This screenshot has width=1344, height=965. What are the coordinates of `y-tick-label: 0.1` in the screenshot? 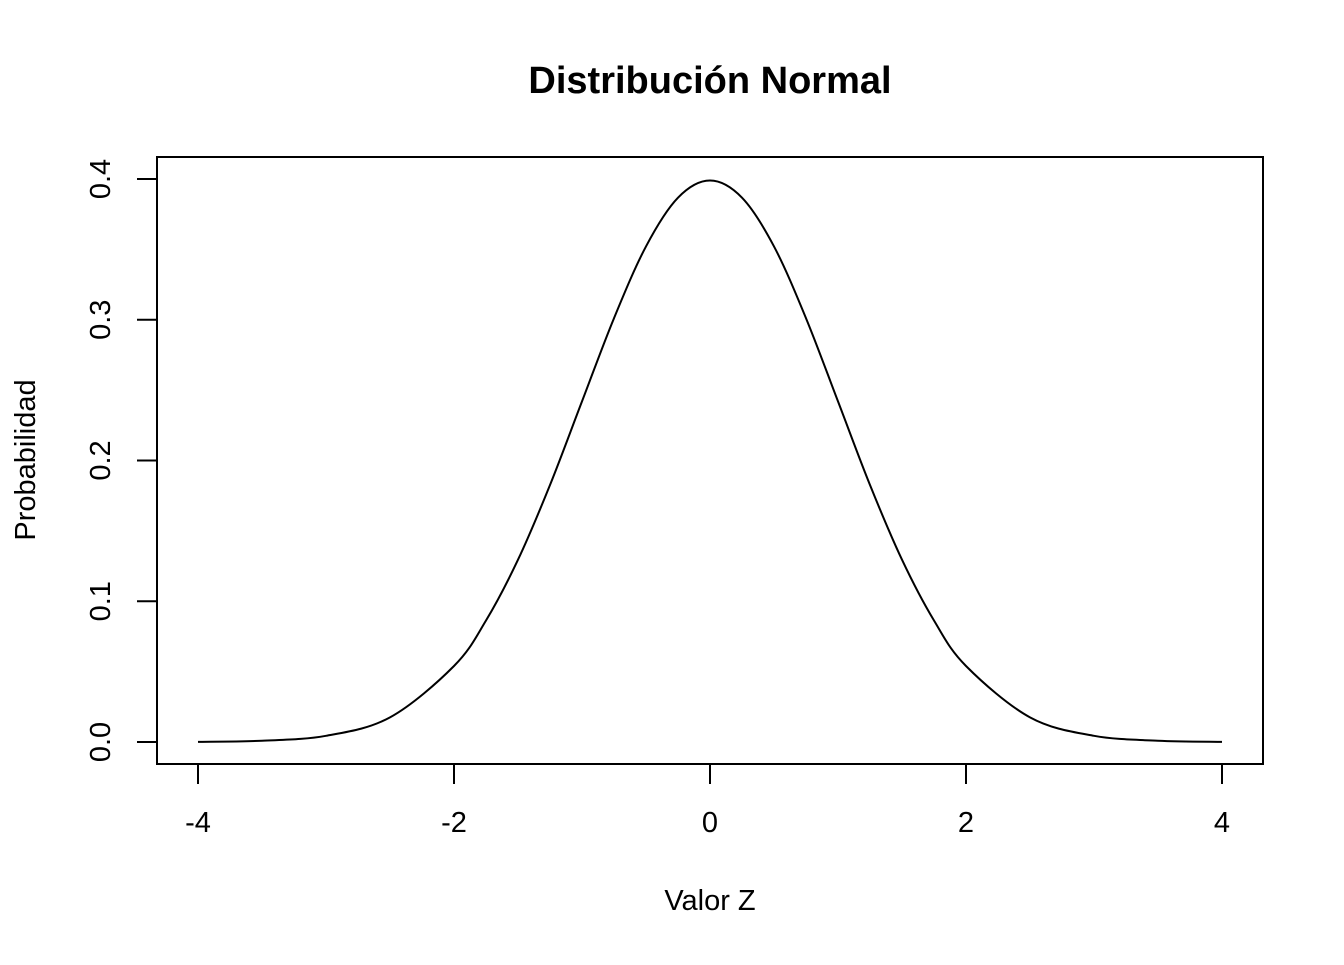 It's located at (101, 601).